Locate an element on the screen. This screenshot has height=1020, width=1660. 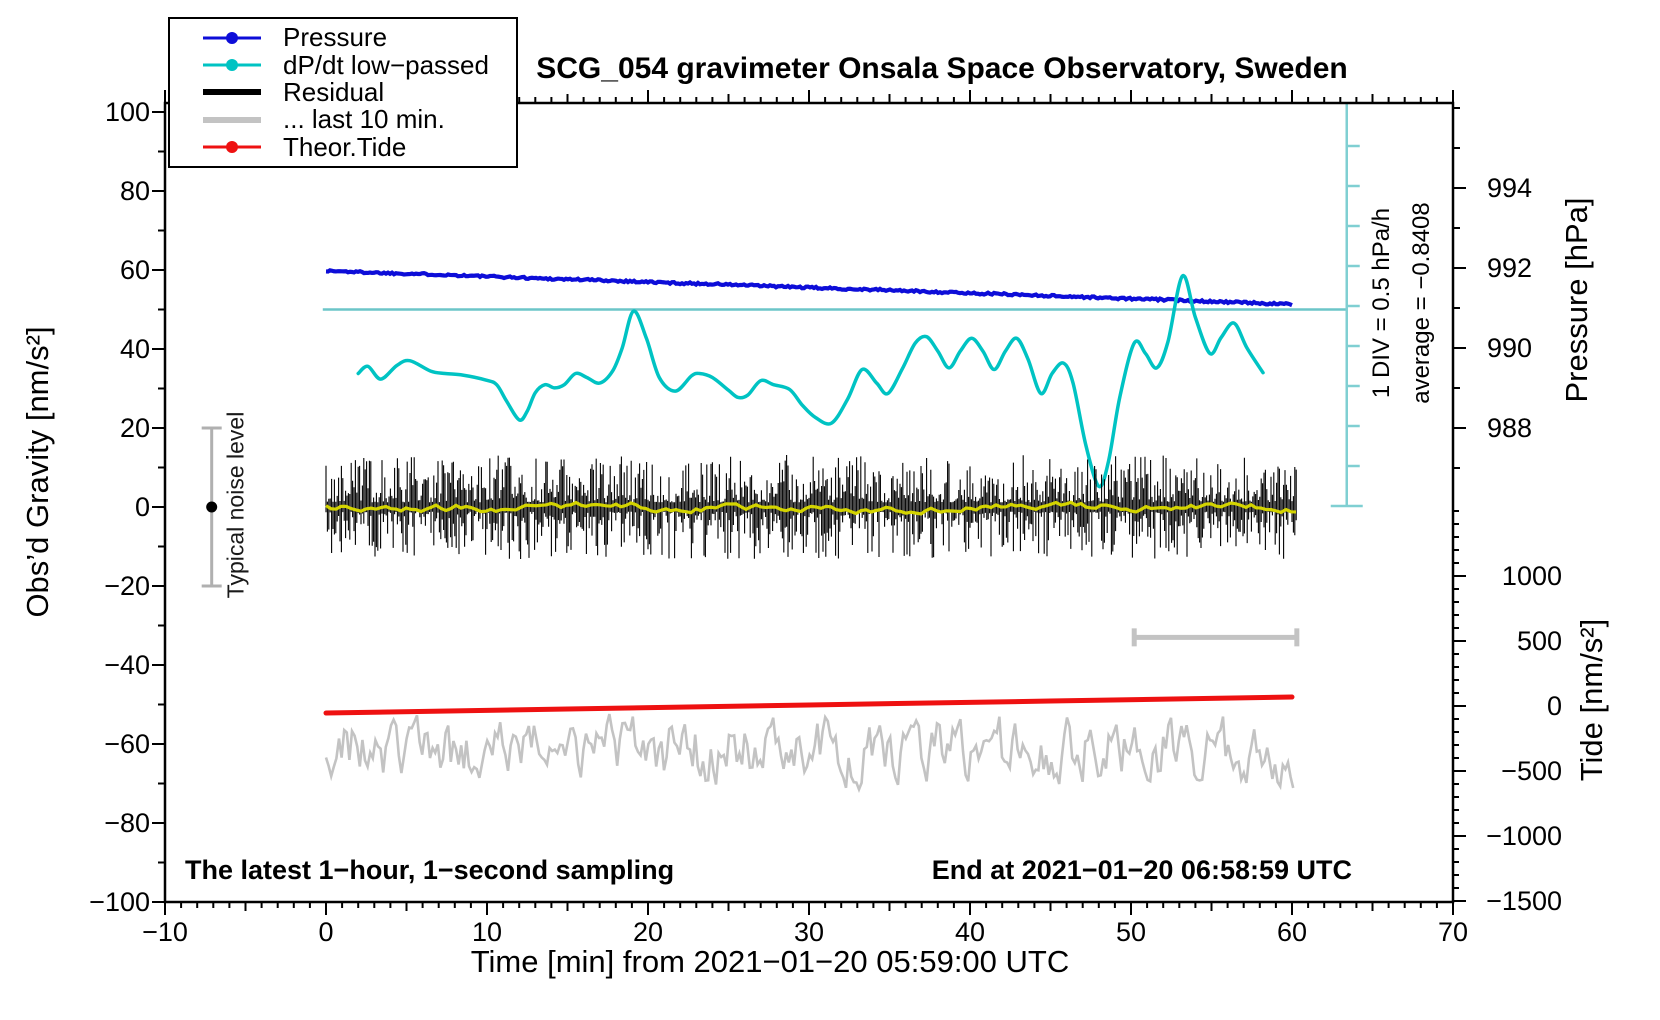
y-left-tick-label: 40 is located at coordinates (135, 349).